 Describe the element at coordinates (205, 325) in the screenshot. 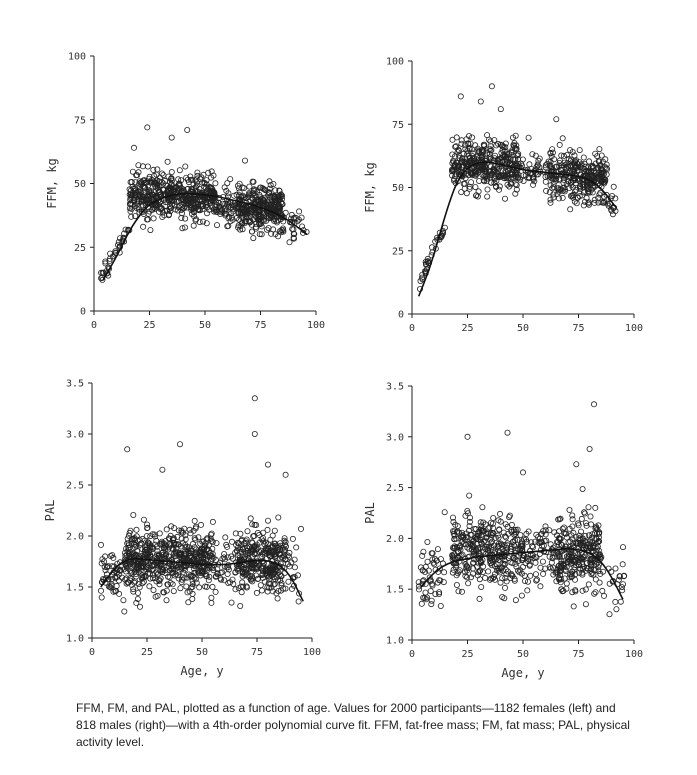

I see `x-tick-label: 50` at that location.